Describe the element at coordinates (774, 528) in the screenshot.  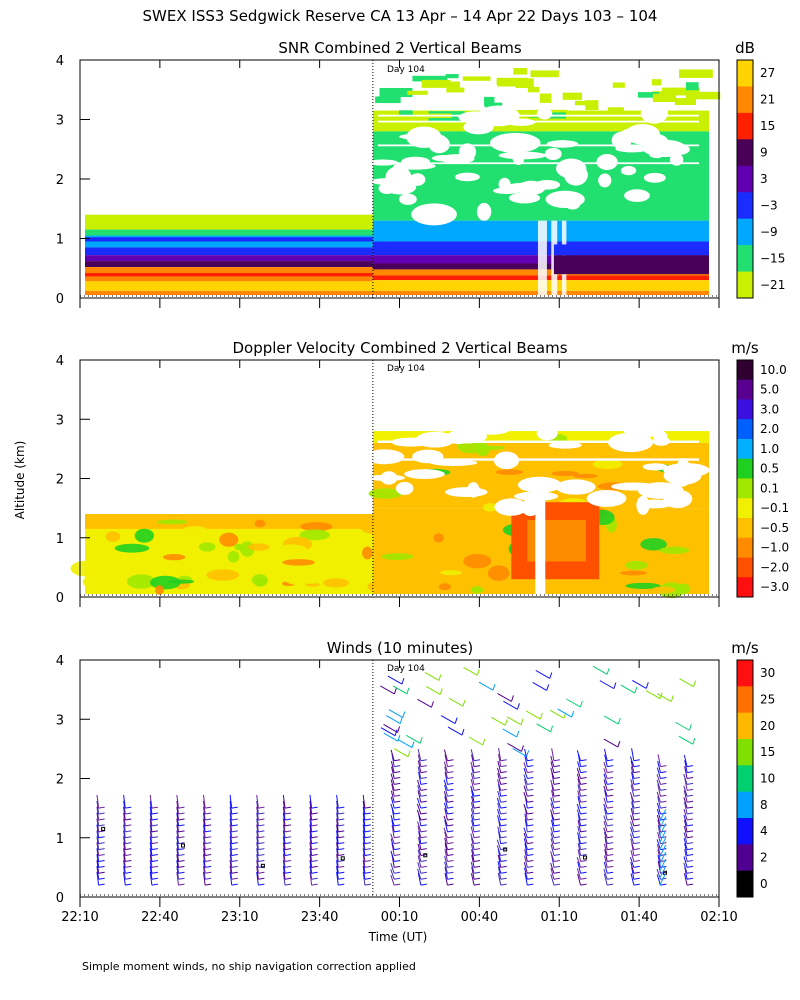
I see `colorbar-label: −0.5` at that location.